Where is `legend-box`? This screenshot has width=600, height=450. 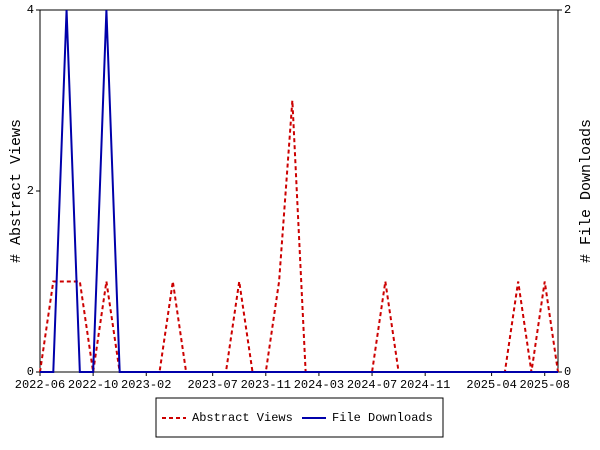
legend-box is located at coordinates (299, 417).